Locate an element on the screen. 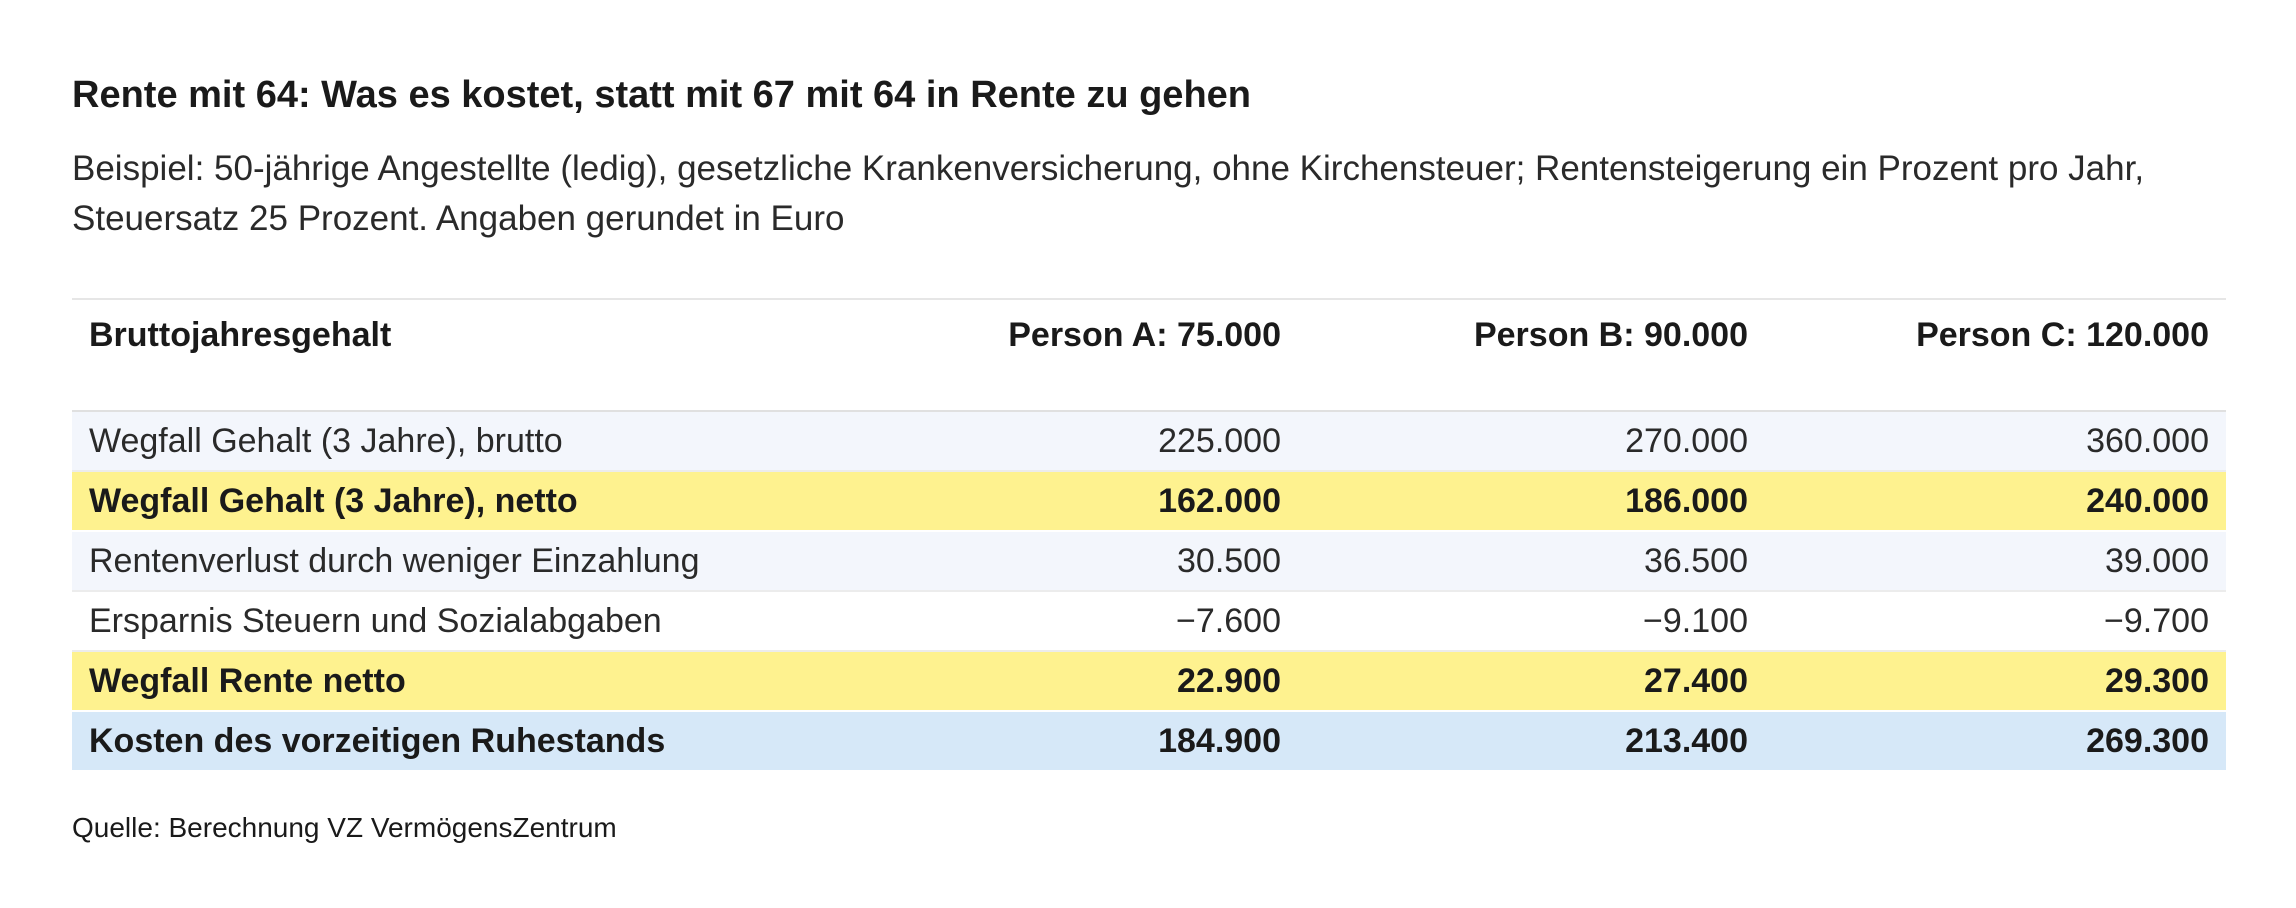  cell-value: 186.000 is located at coordinates (1531, 501).